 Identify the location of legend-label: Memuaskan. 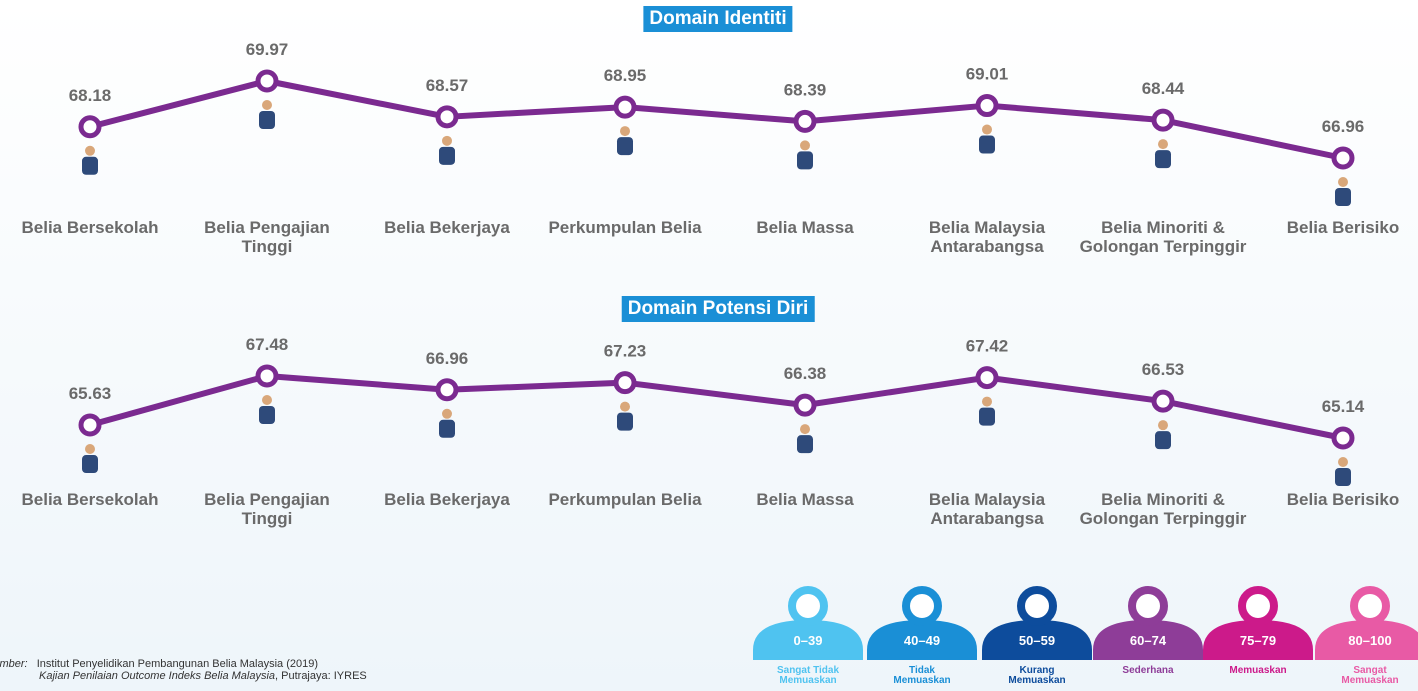
(1258, 670).